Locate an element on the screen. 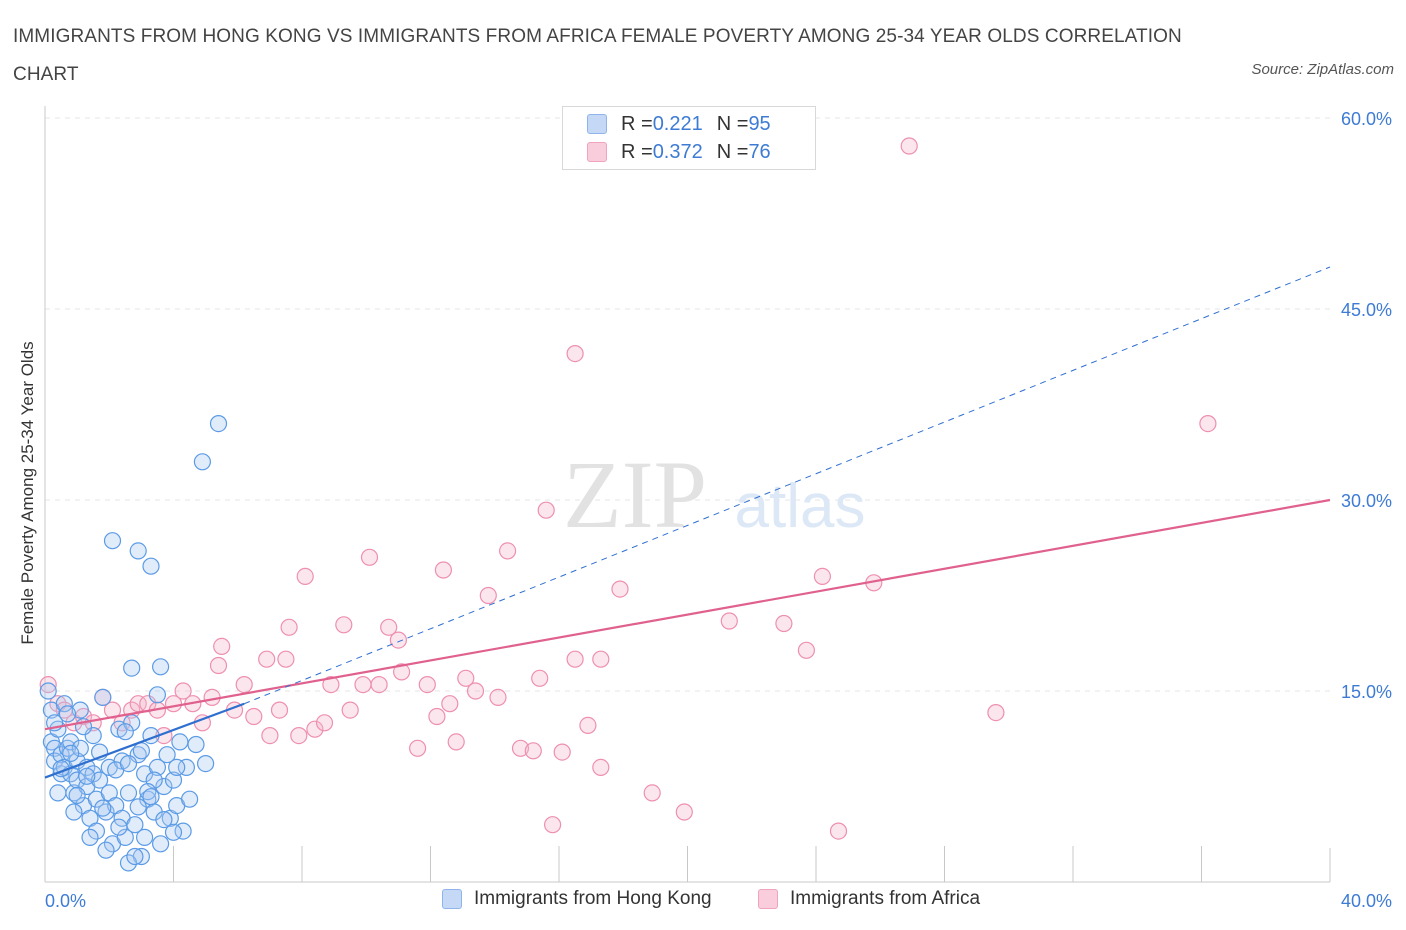 This screenshot has width=1406, height=930. legend-item-hong-kong: Immigrants from Hong Kong is located at coordinates (577, 899).